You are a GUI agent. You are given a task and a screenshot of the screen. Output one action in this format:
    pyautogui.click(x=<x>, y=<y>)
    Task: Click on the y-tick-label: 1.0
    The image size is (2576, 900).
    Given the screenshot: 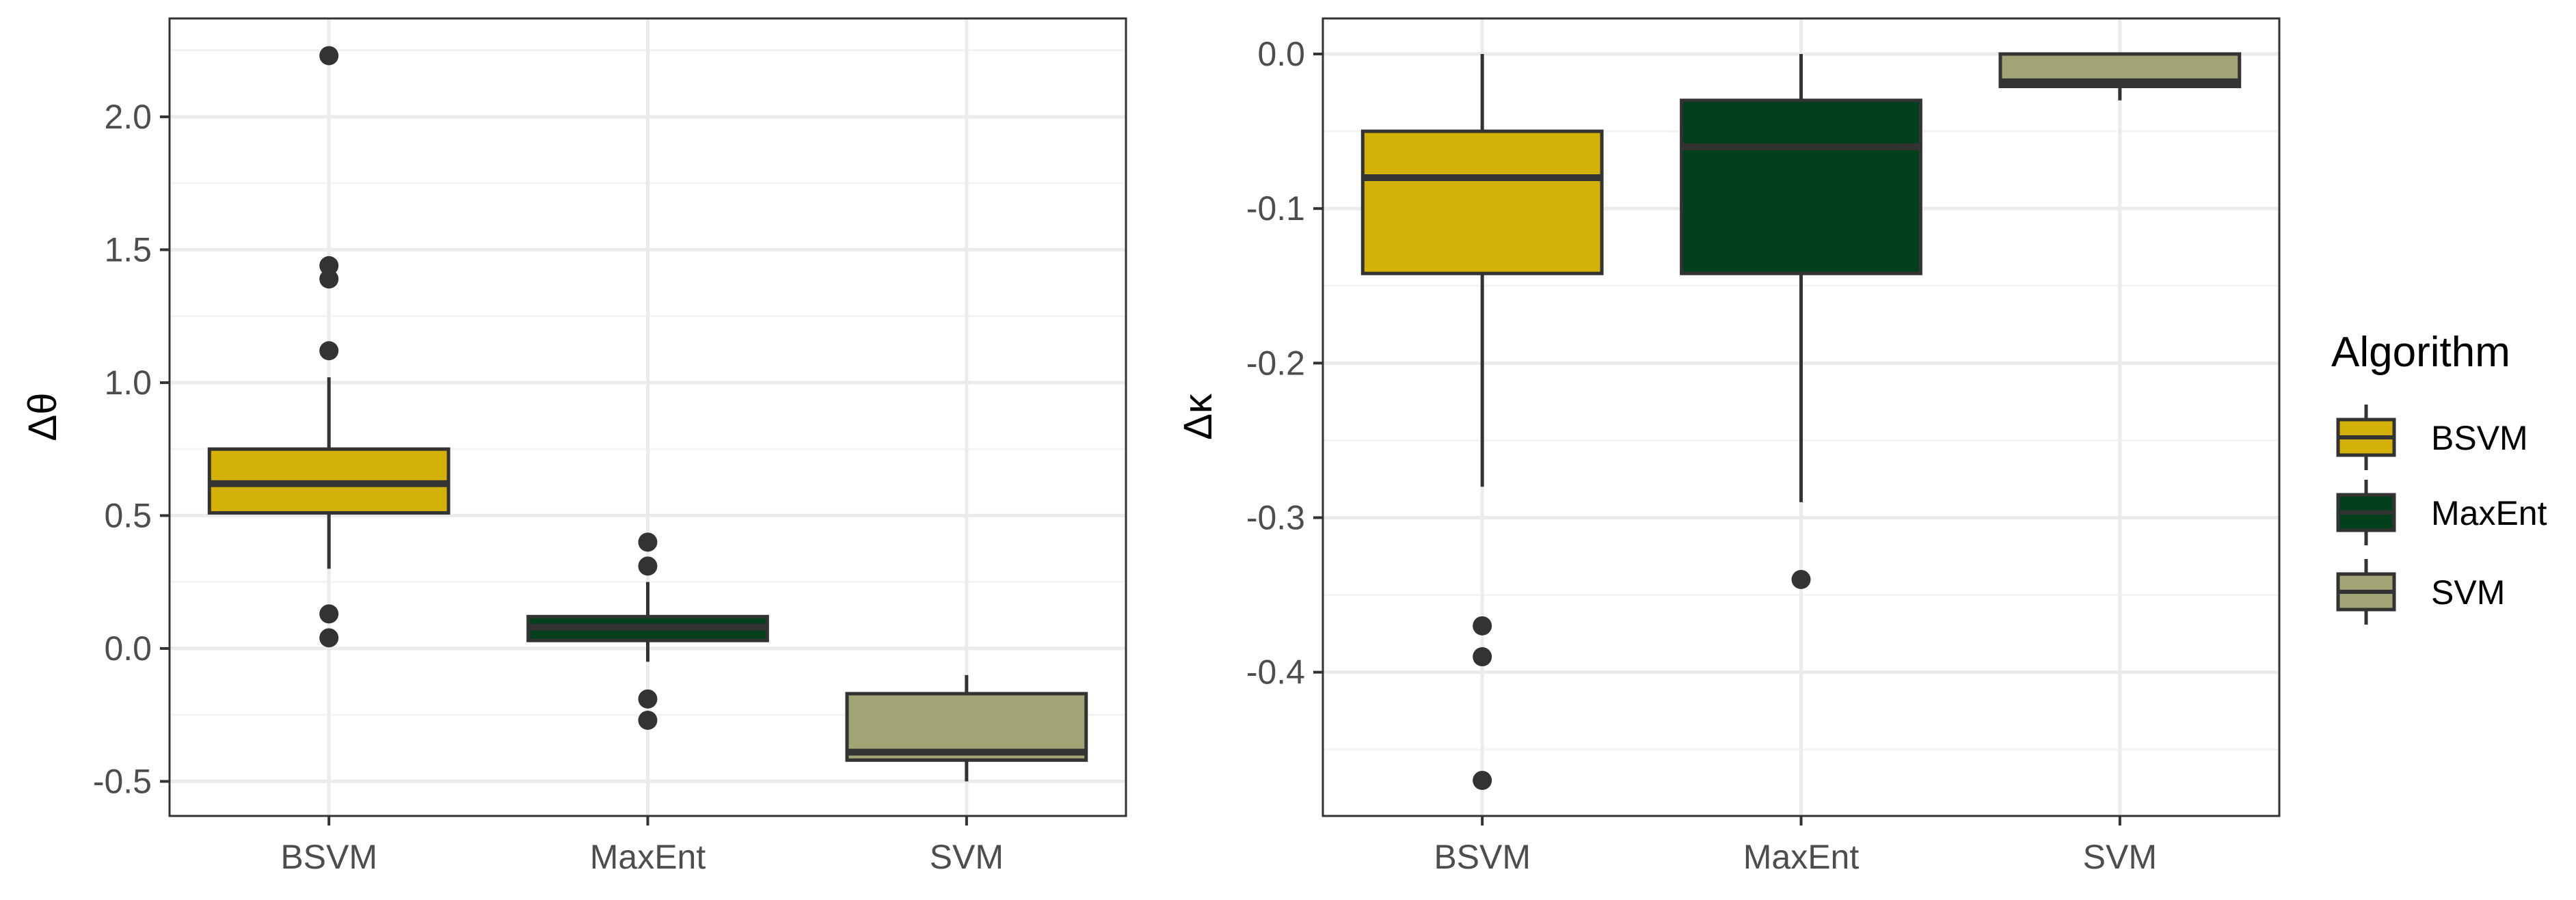 What is the action you would take?
    pyautogui.click(x=128, y=383)
    